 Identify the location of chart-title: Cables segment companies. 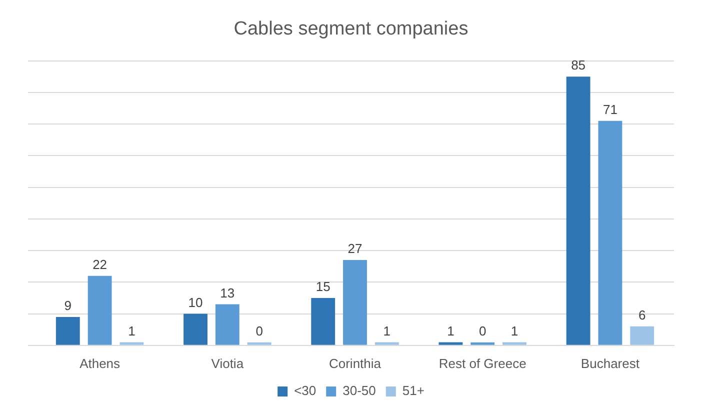
(351, 29).